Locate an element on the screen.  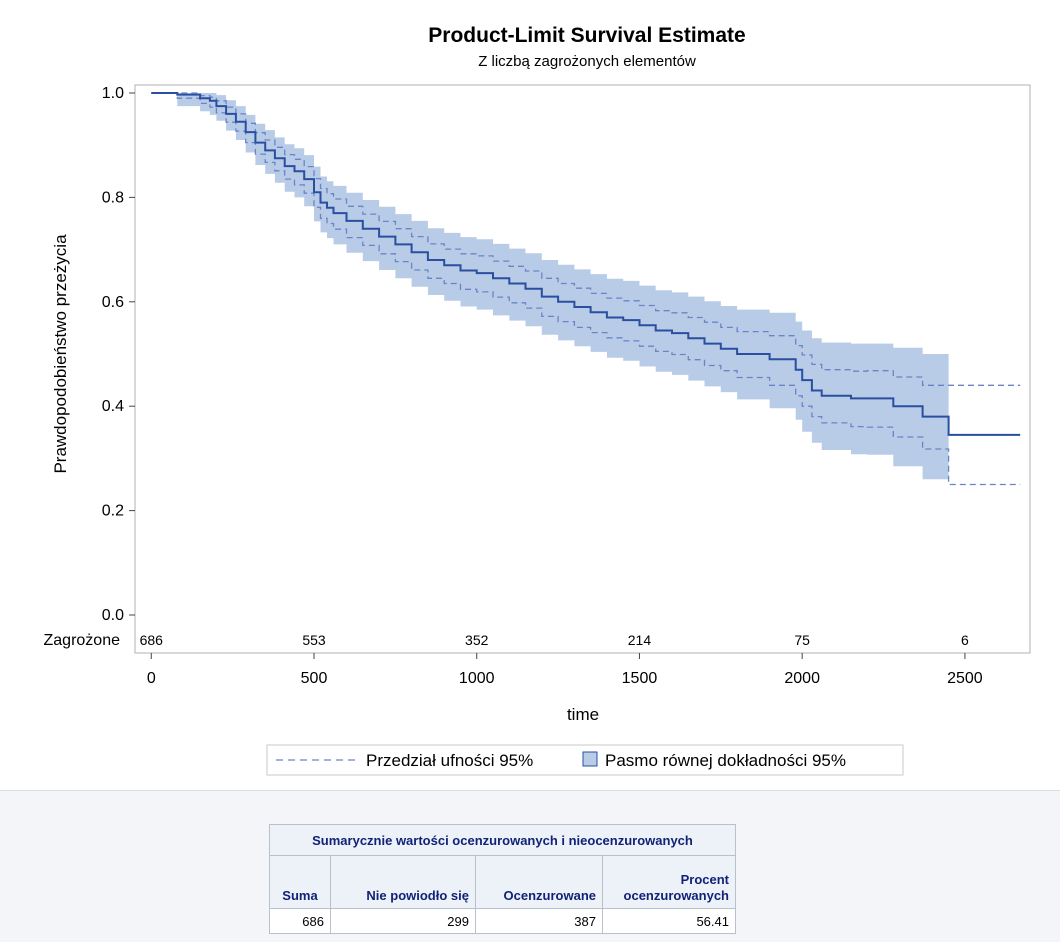
y-axis-label: Prawdopodobieństwo przeżycia is located at coordinates (60, 354).